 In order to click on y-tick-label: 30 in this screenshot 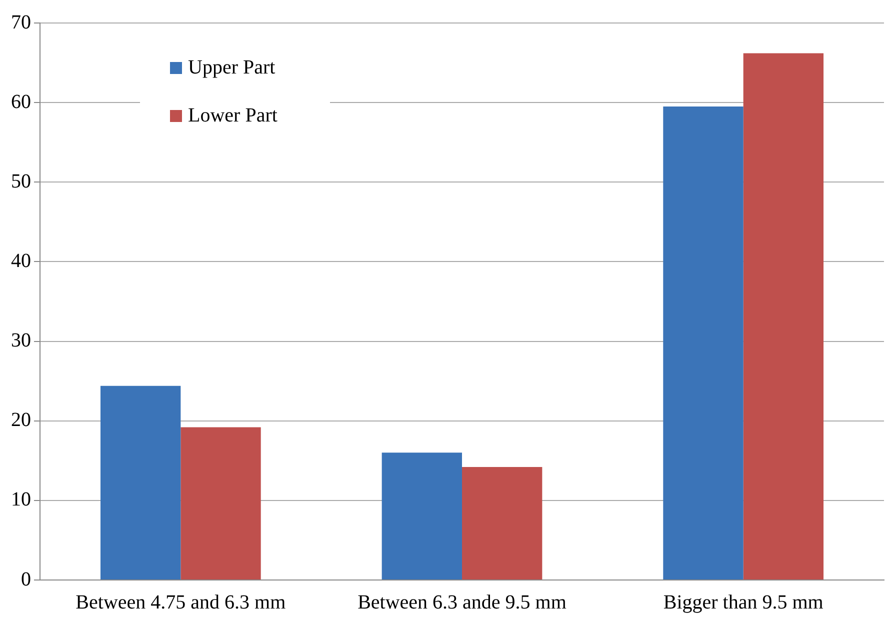, I will do `click(21, 341)`.